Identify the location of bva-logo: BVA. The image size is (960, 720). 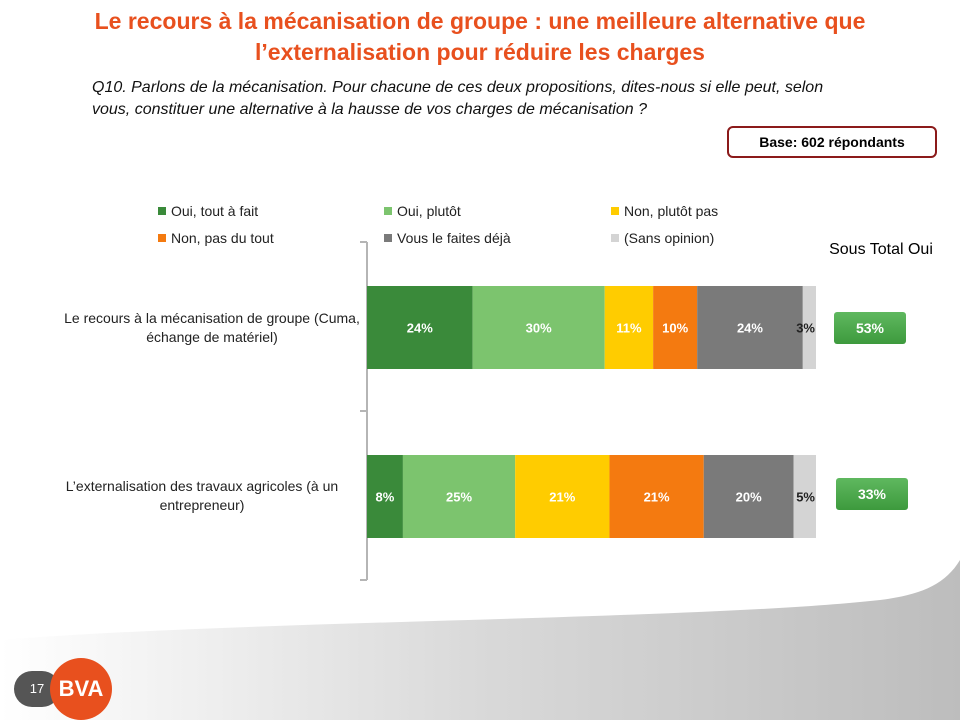
(81, 689).